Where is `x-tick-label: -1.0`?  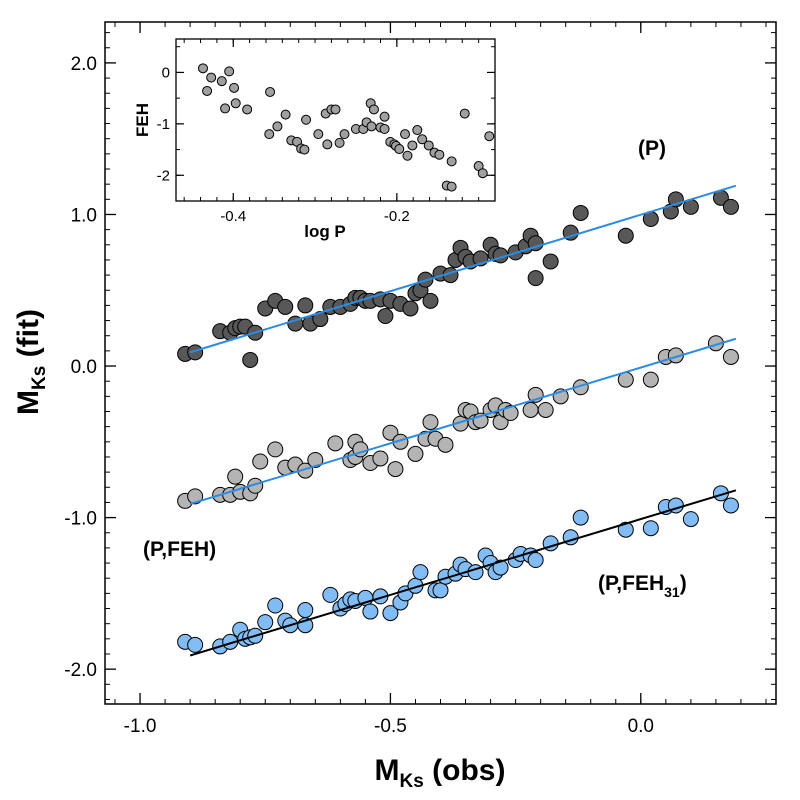
x-tick-label: -1.0 is located at coordinates (140, 726).